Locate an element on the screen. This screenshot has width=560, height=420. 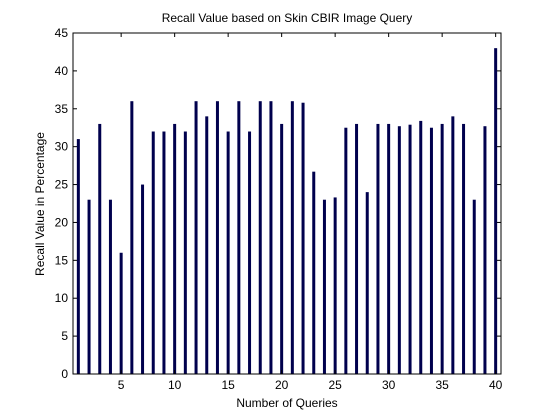
x-tick-label: 15 is located at coordinates (228, 385).